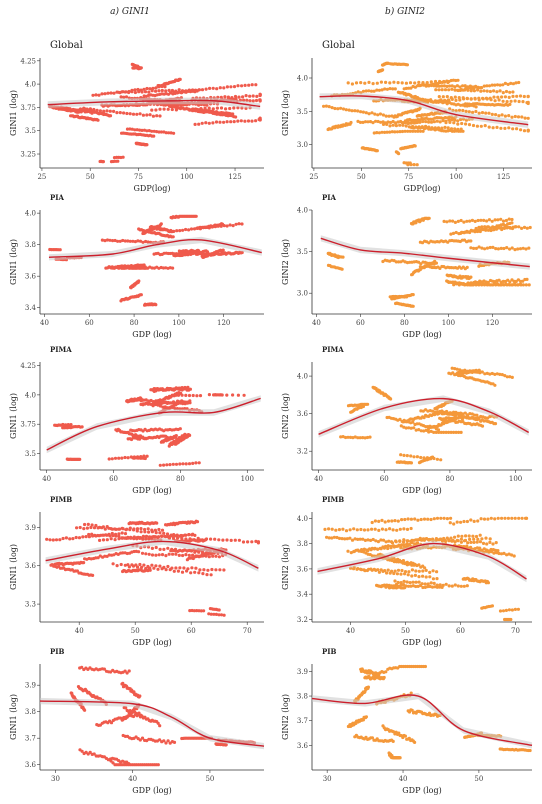 This screenshot has height=804, width=542. I want to click on y-tick-label: 3.6, so click(303, 414).